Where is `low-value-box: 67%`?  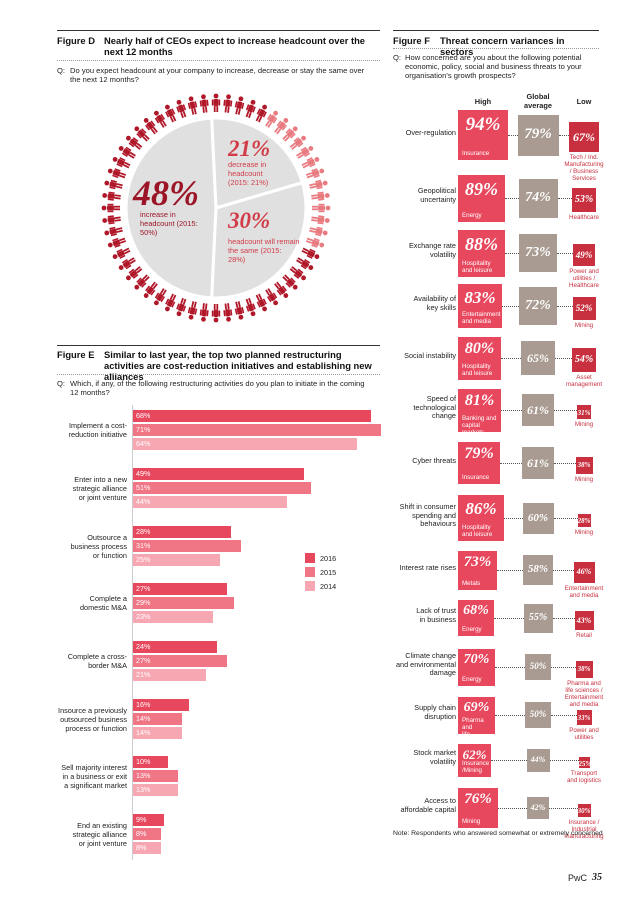 low-value-box: 67% is located at coordinates (584, 137).